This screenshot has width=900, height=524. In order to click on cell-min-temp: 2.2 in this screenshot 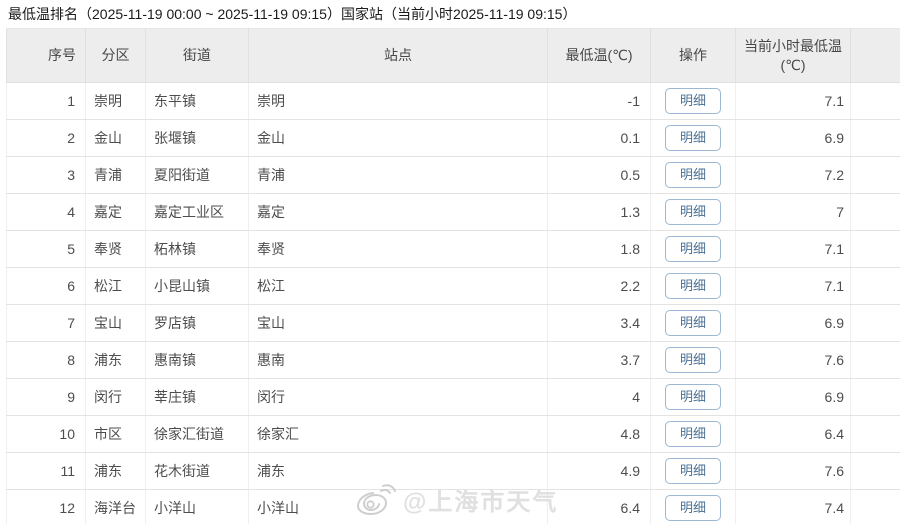, I will do `click(599, 286)`.